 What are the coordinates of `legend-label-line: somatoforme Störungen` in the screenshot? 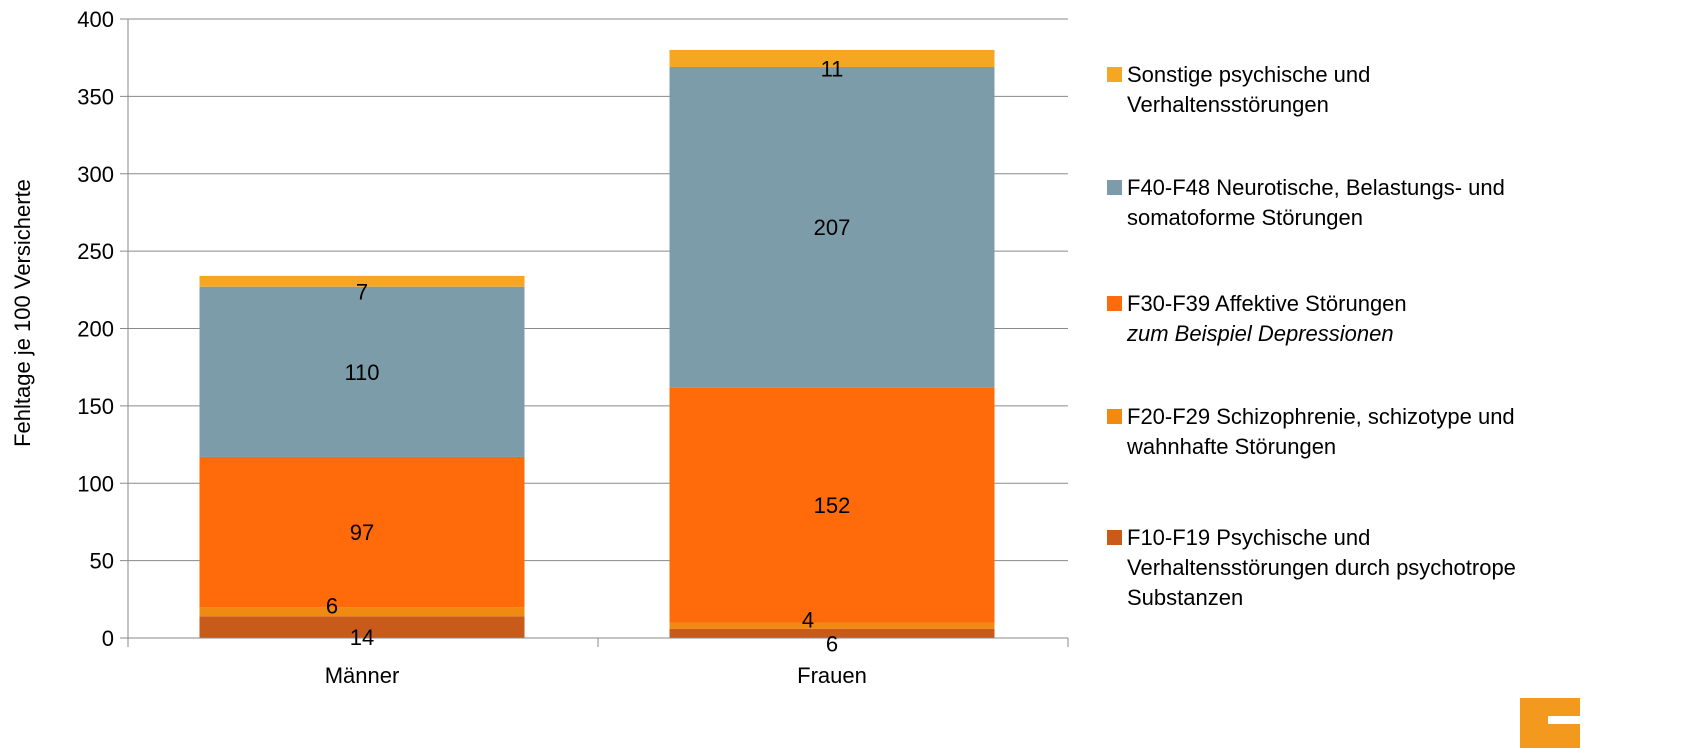 It's located at (1245, 217).